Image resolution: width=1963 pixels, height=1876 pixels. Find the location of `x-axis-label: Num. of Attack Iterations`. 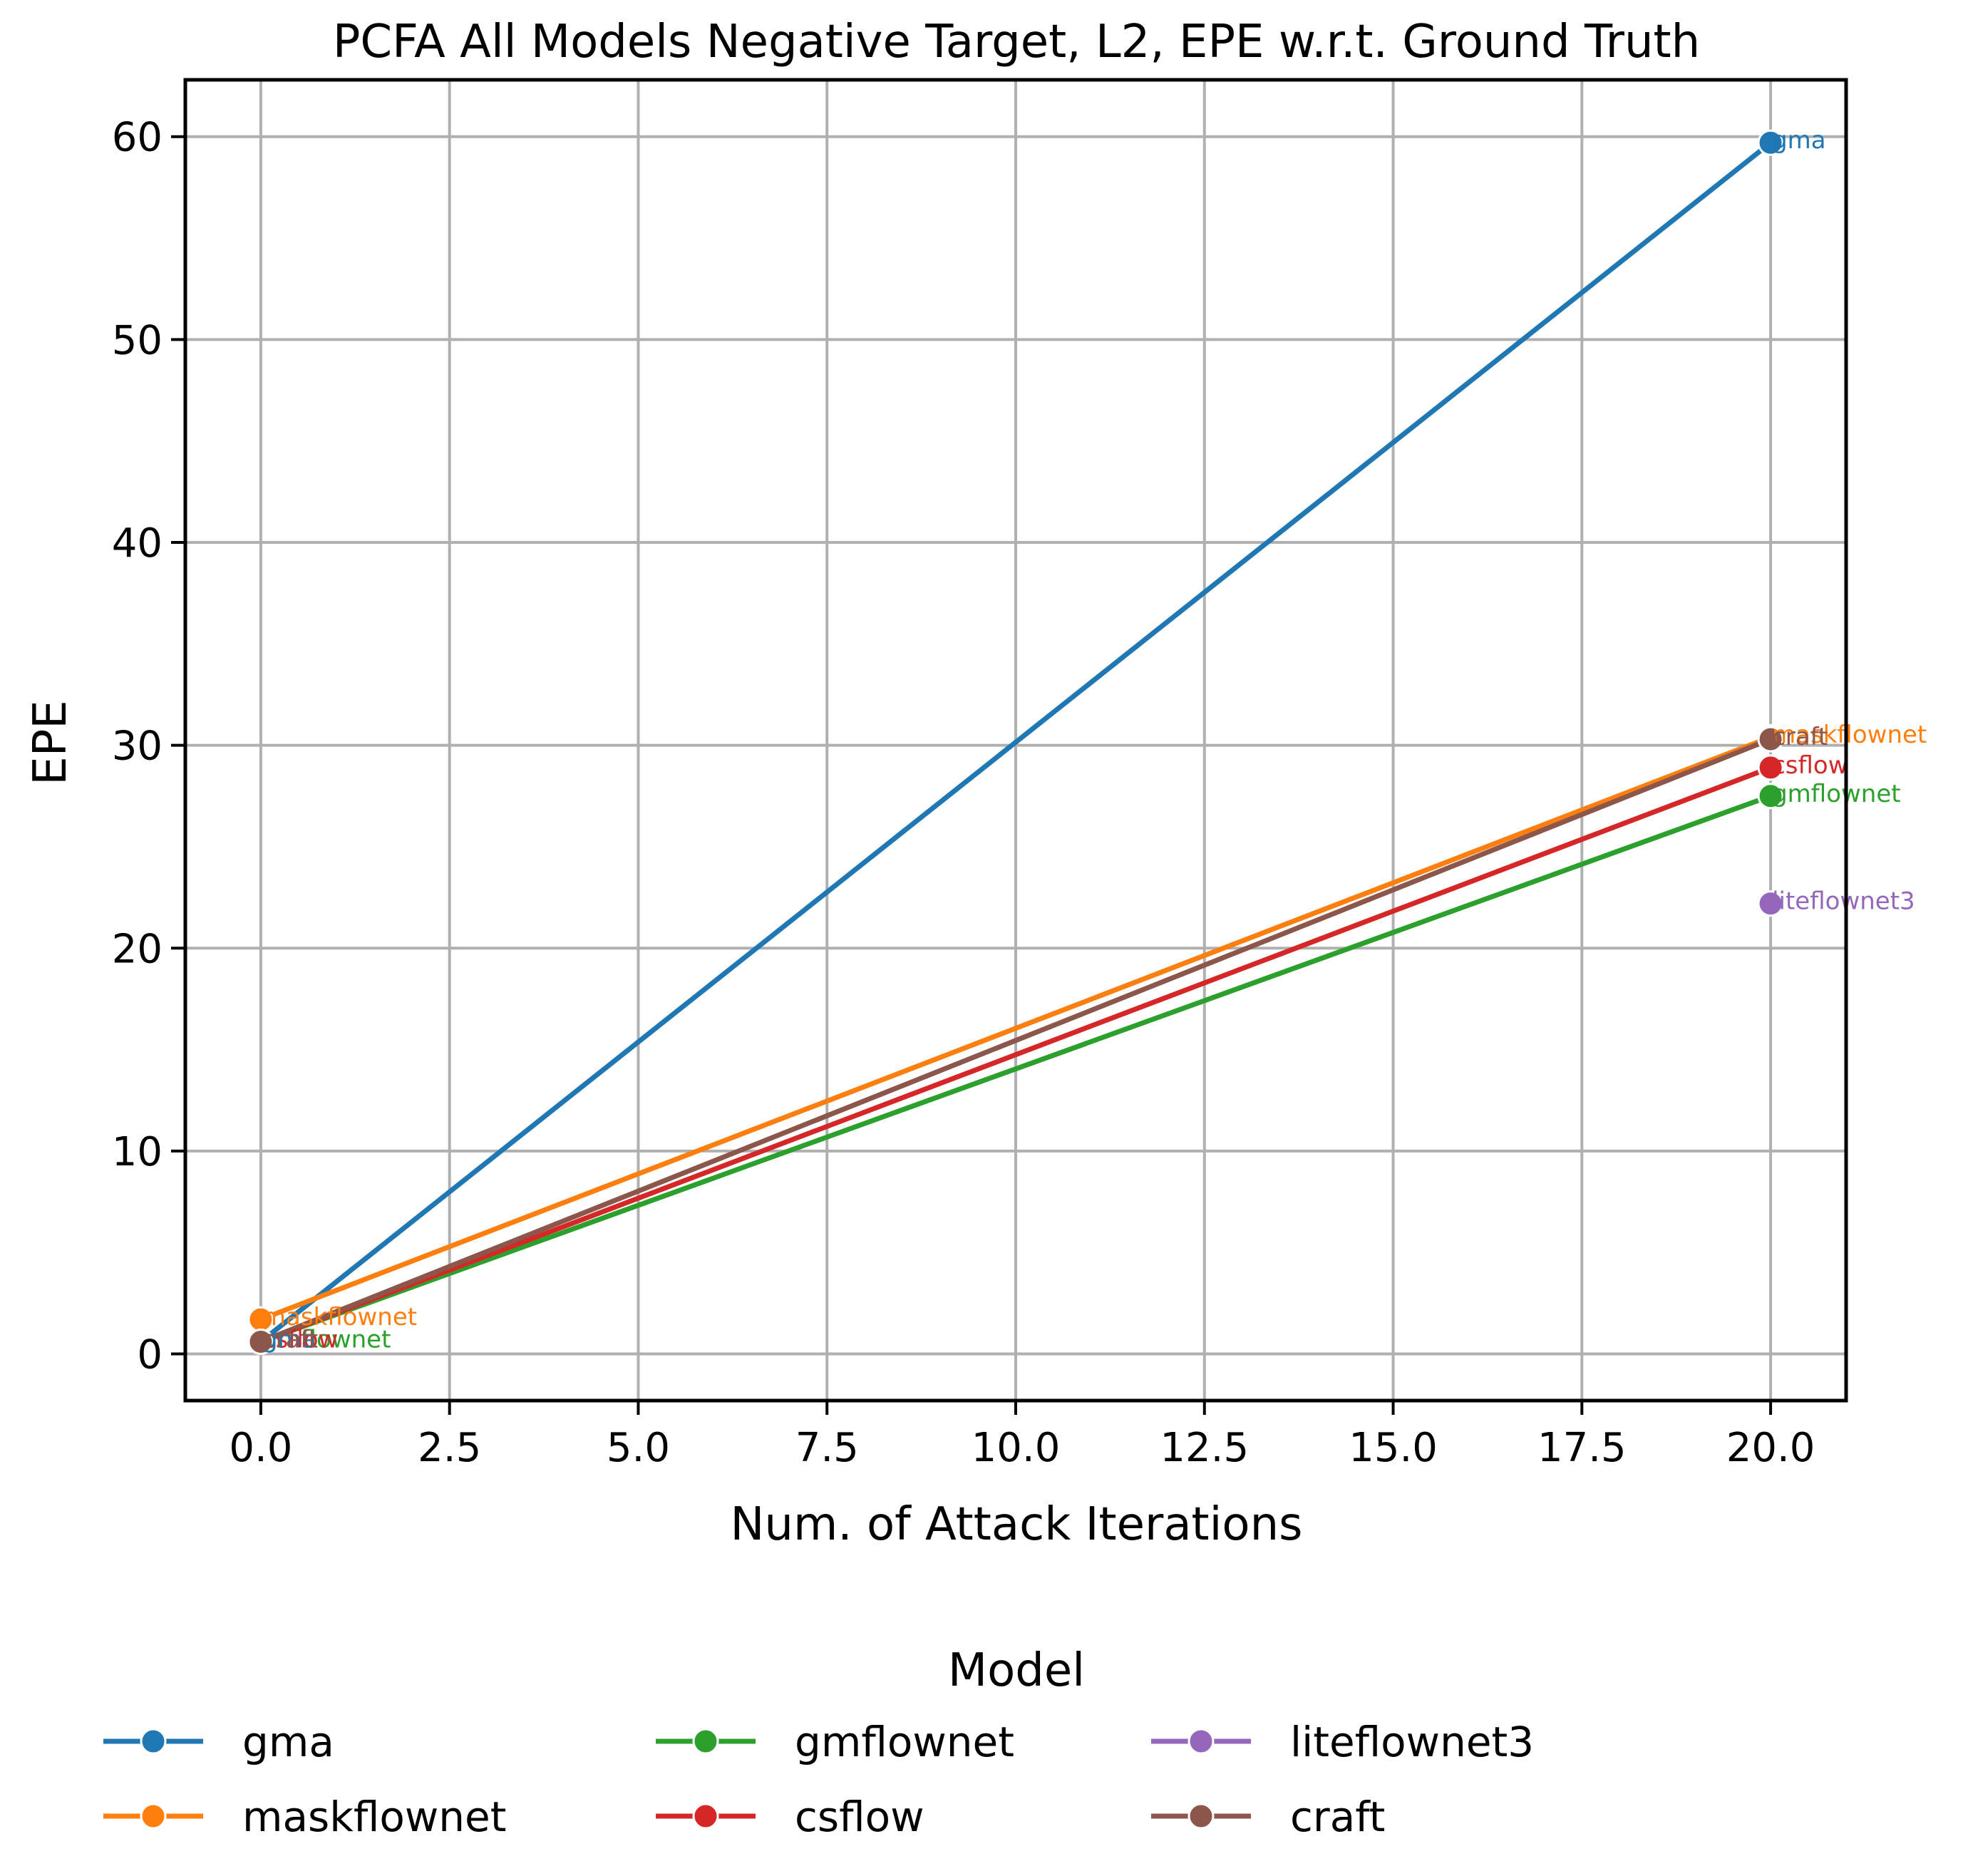

x-axis-label: Num. of Attack Iterations is located at coordinates (1017, 1524).